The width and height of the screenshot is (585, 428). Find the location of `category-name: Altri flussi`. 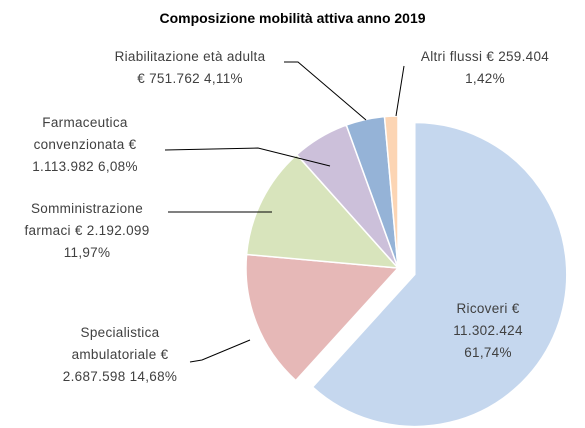

category-name: Altri flussi is located at coordinates (451, 56).